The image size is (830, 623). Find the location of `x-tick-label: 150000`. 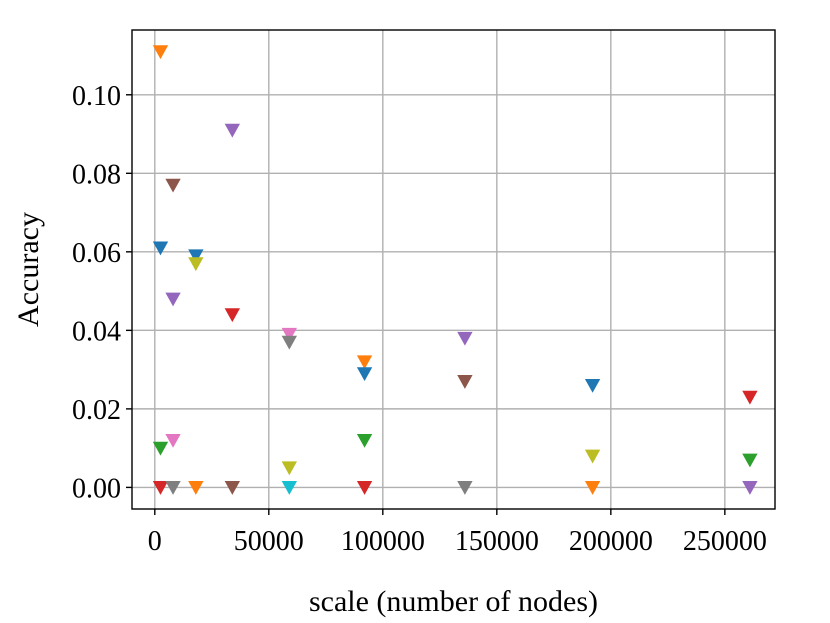

x-tick-label: 150000 is located at coordinates (497, 541).